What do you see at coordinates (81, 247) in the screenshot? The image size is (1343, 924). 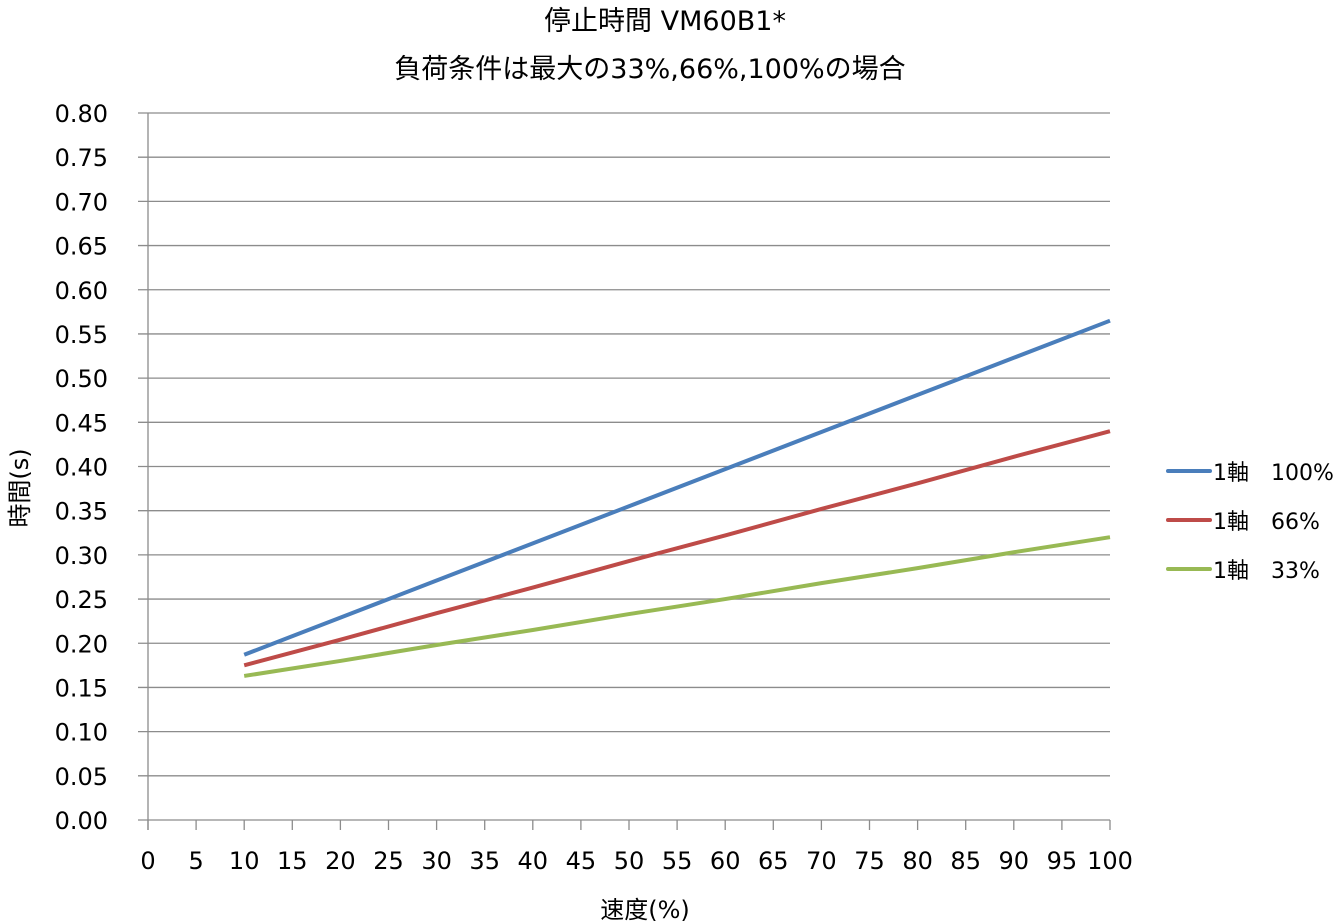 I see `y-tick-label: 0.65` at bounding box center [81, 247].